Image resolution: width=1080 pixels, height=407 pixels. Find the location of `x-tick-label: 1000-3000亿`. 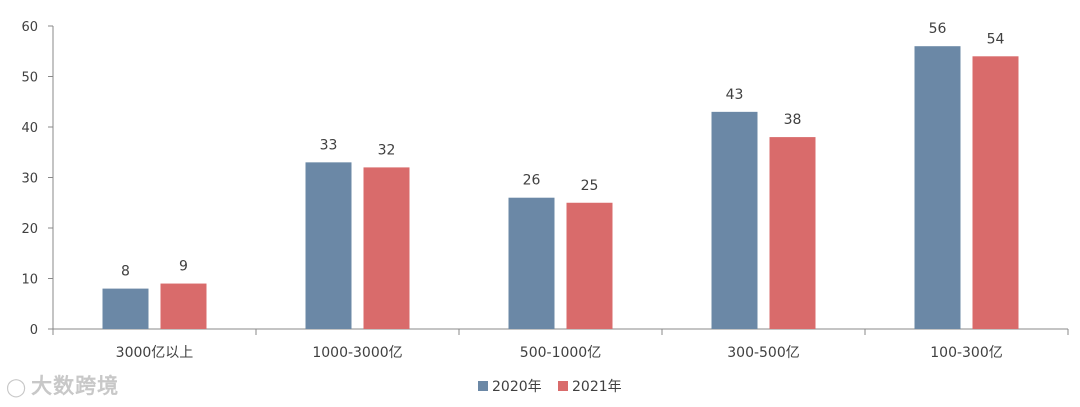

x-tick-label: 1000-3000亿 is located at coordinates (357, 353).